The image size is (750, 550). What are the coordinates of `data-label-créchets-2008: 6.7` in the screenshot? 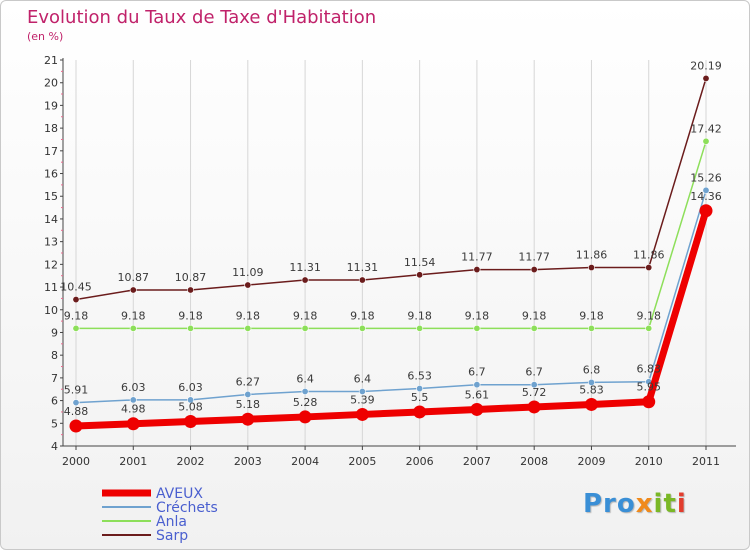 It's located at (534, 372).